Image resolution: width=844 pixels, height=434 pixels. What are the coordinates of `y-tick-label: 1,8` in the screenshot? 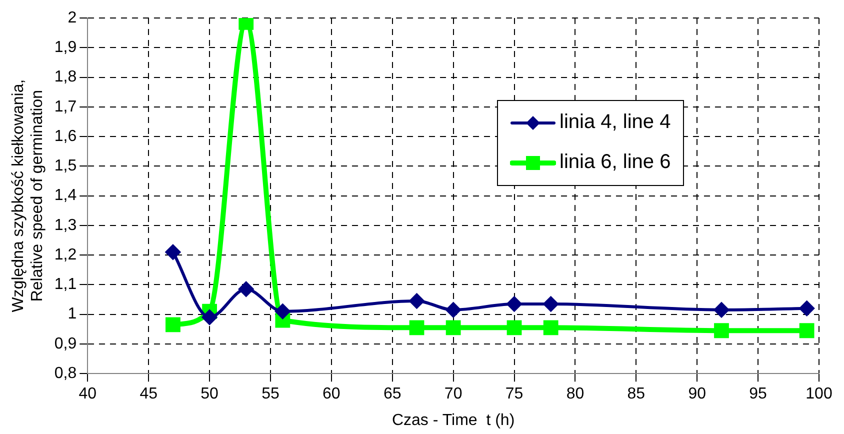 It's located at (65, 77).